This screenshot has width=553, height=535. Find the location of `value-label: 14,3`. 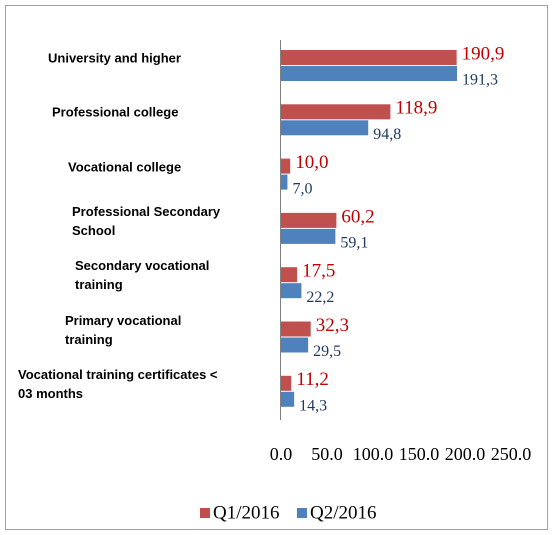

value-label: 14,3 is located at coordinates (313, 405).